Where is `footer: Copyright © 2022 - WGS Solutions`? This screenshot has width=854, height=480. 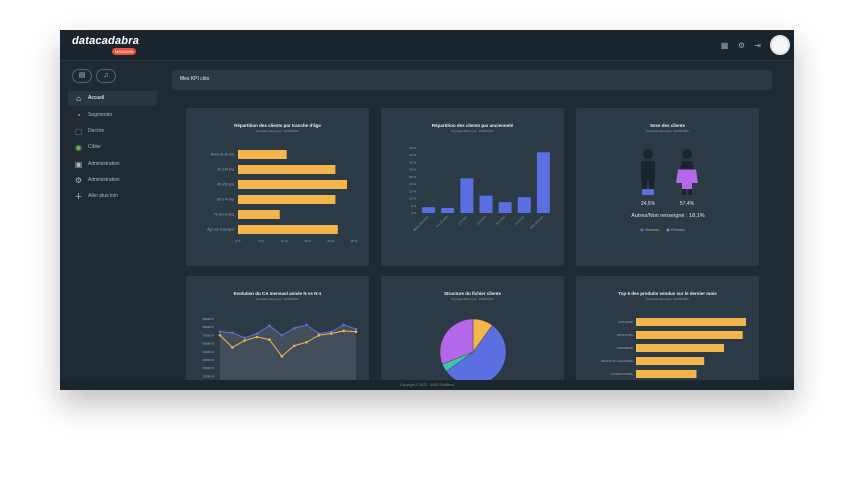
footer: Copyright © 2022 - WGS Solutions is located at coordinates (427, 385).